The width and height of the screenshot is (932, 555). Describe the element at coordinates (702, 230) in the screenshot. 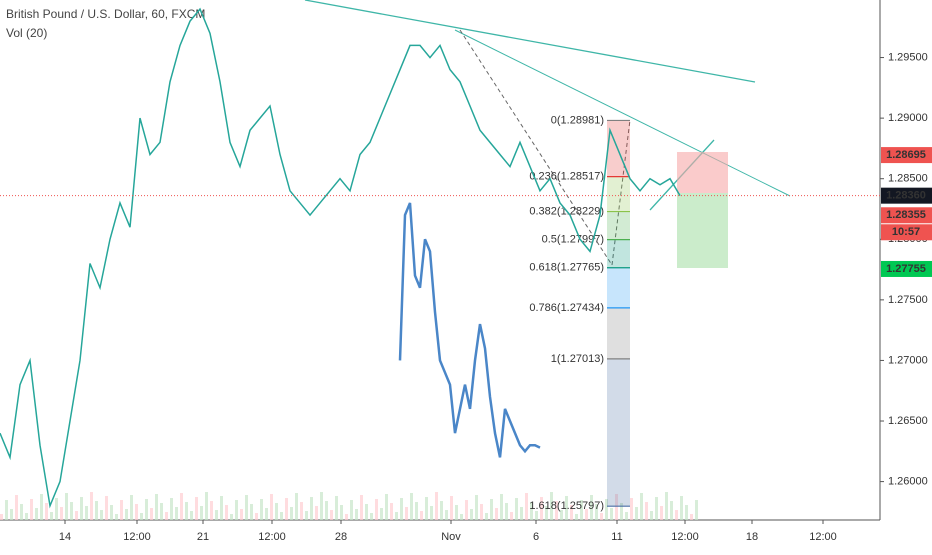

I see `position-target` at that location.